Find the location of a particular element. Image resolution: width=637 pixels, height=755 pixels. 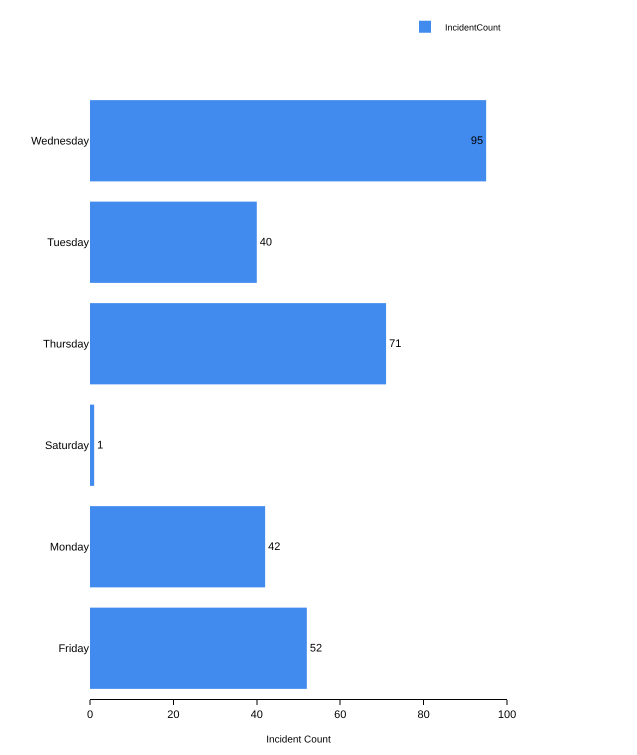

y-tick-label: Friday is located at coordinates (74, 649).